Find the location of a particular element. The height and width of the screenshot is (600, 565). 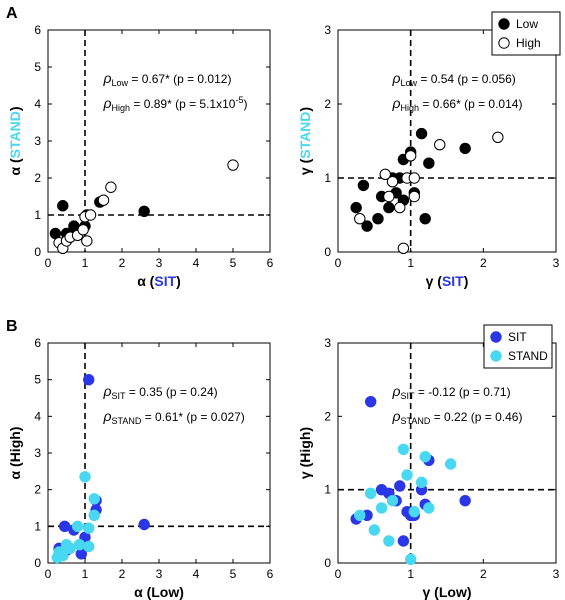

legend-legend-bottom: SIT STAND is located at coordinates (518, 346).